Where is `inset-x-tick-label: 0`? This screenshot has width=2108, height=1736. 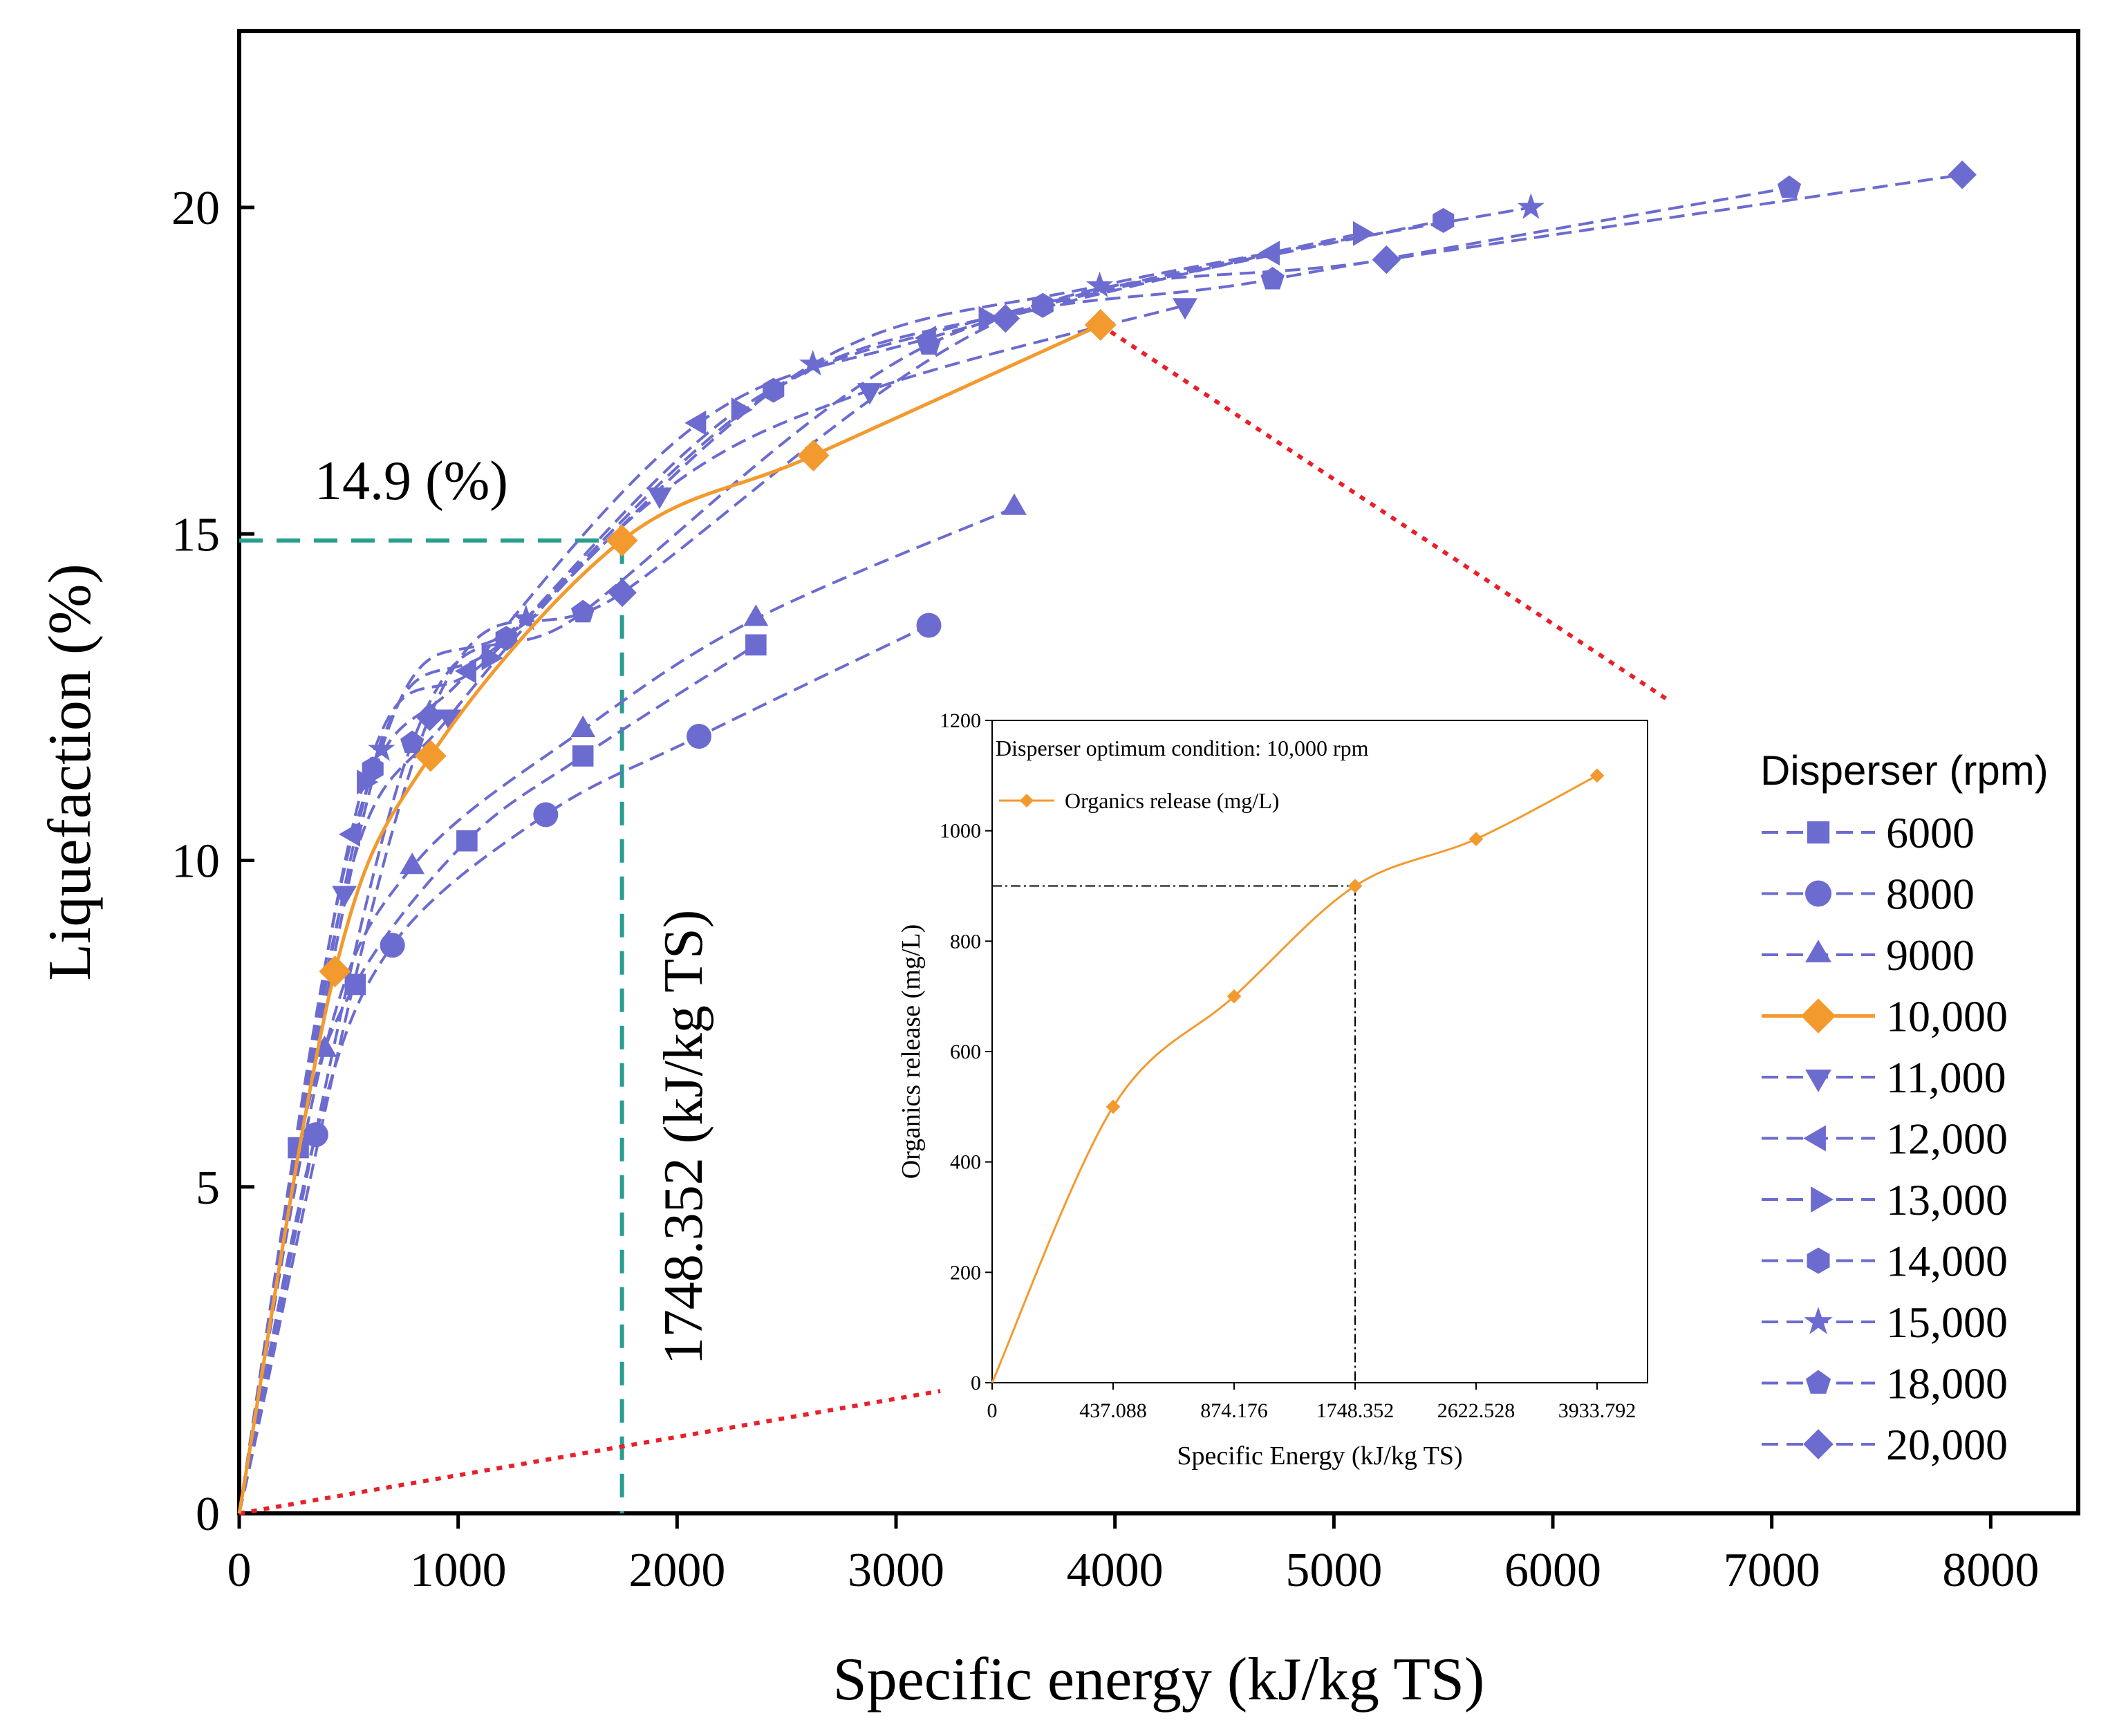
inset-x-tick-label: 0 is located at coordinates (992, 1410).